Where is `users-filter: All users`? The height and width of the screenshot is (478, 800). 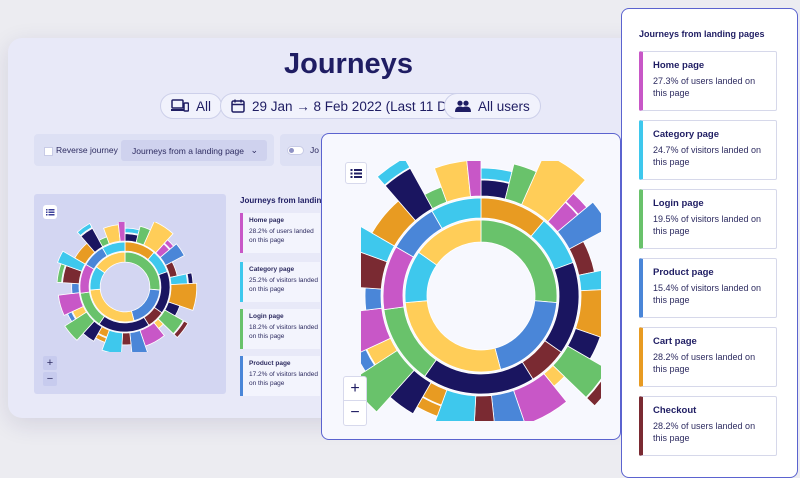
users-filter: All users is located at coordinates (492, 106).